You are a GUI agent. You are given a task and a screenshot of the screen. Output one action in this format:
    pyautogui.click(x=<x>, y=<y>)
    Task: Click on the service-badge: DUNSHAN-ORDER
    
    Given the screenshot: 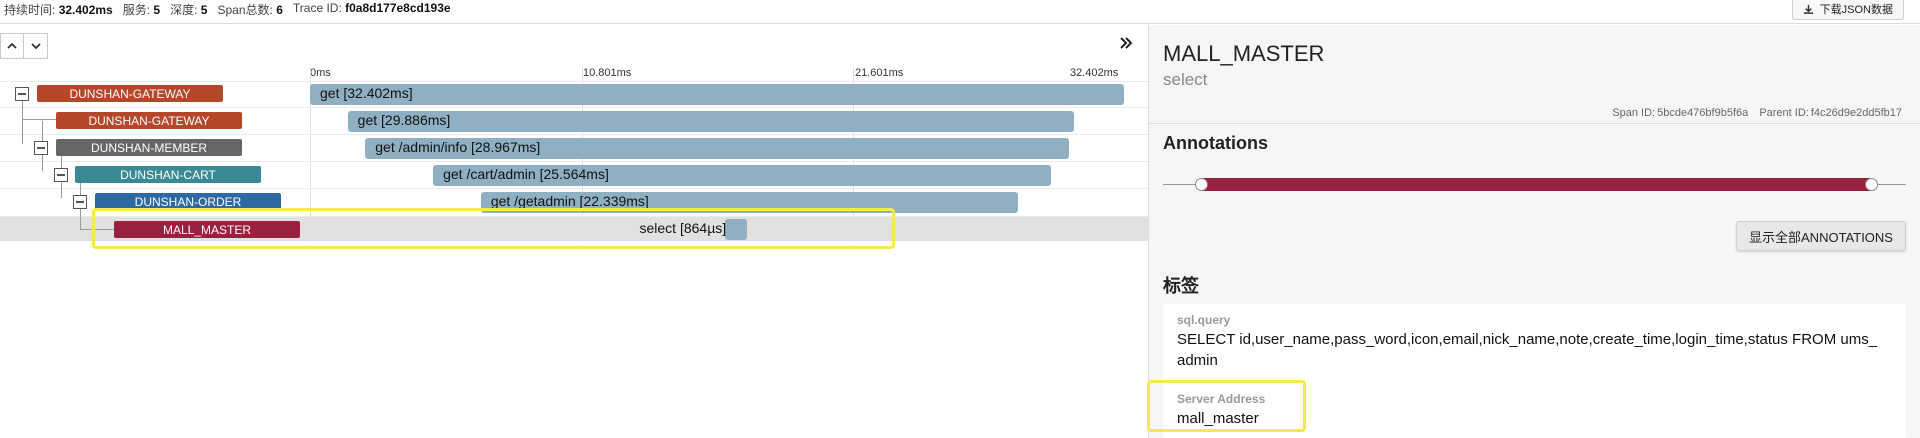 What is the action you would take?
    pyautogui.click(x=188, y=201)
    